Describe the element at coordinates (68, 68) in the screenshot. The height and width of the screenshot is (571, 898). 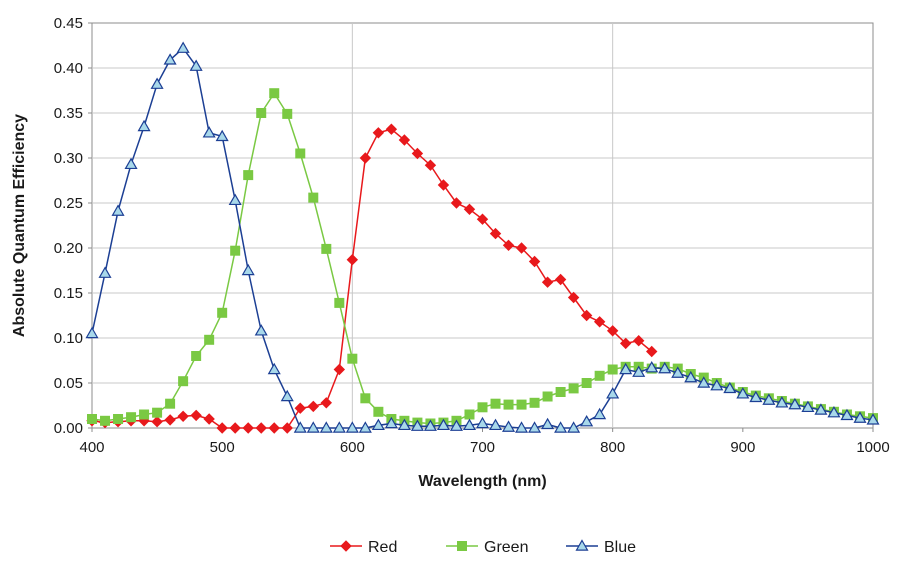
I see `y-tick-label: 0.40` at that location.